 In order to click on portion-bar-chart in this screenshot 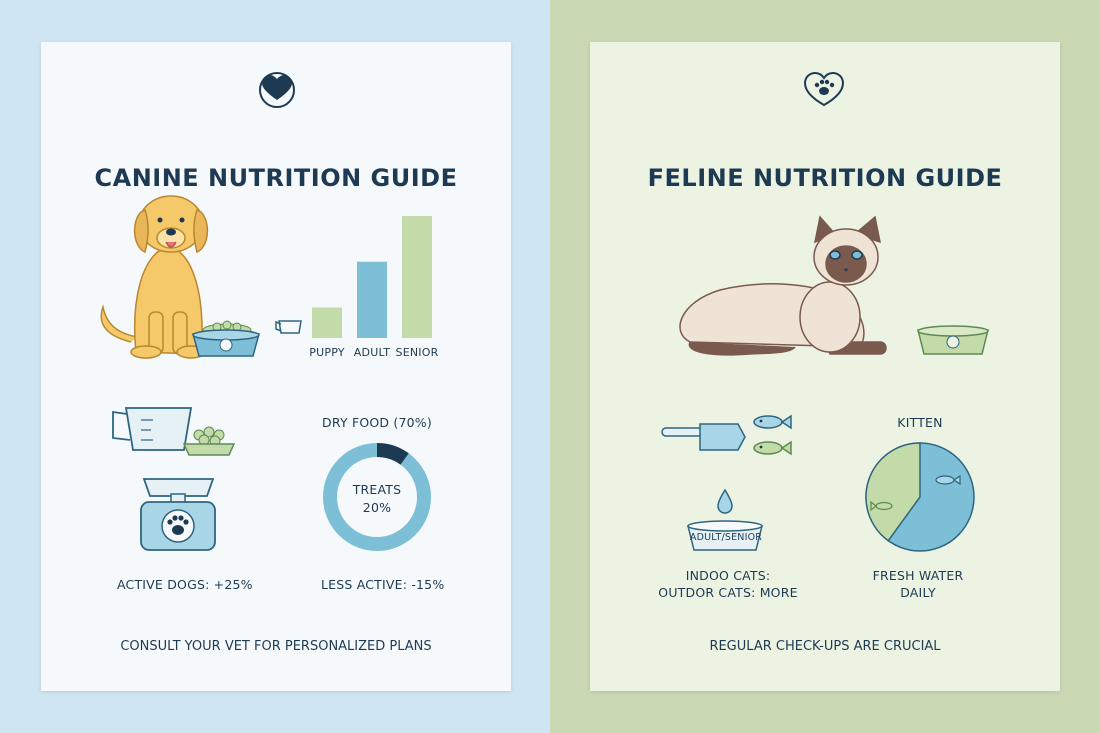, I will do `click(372, 277)`.